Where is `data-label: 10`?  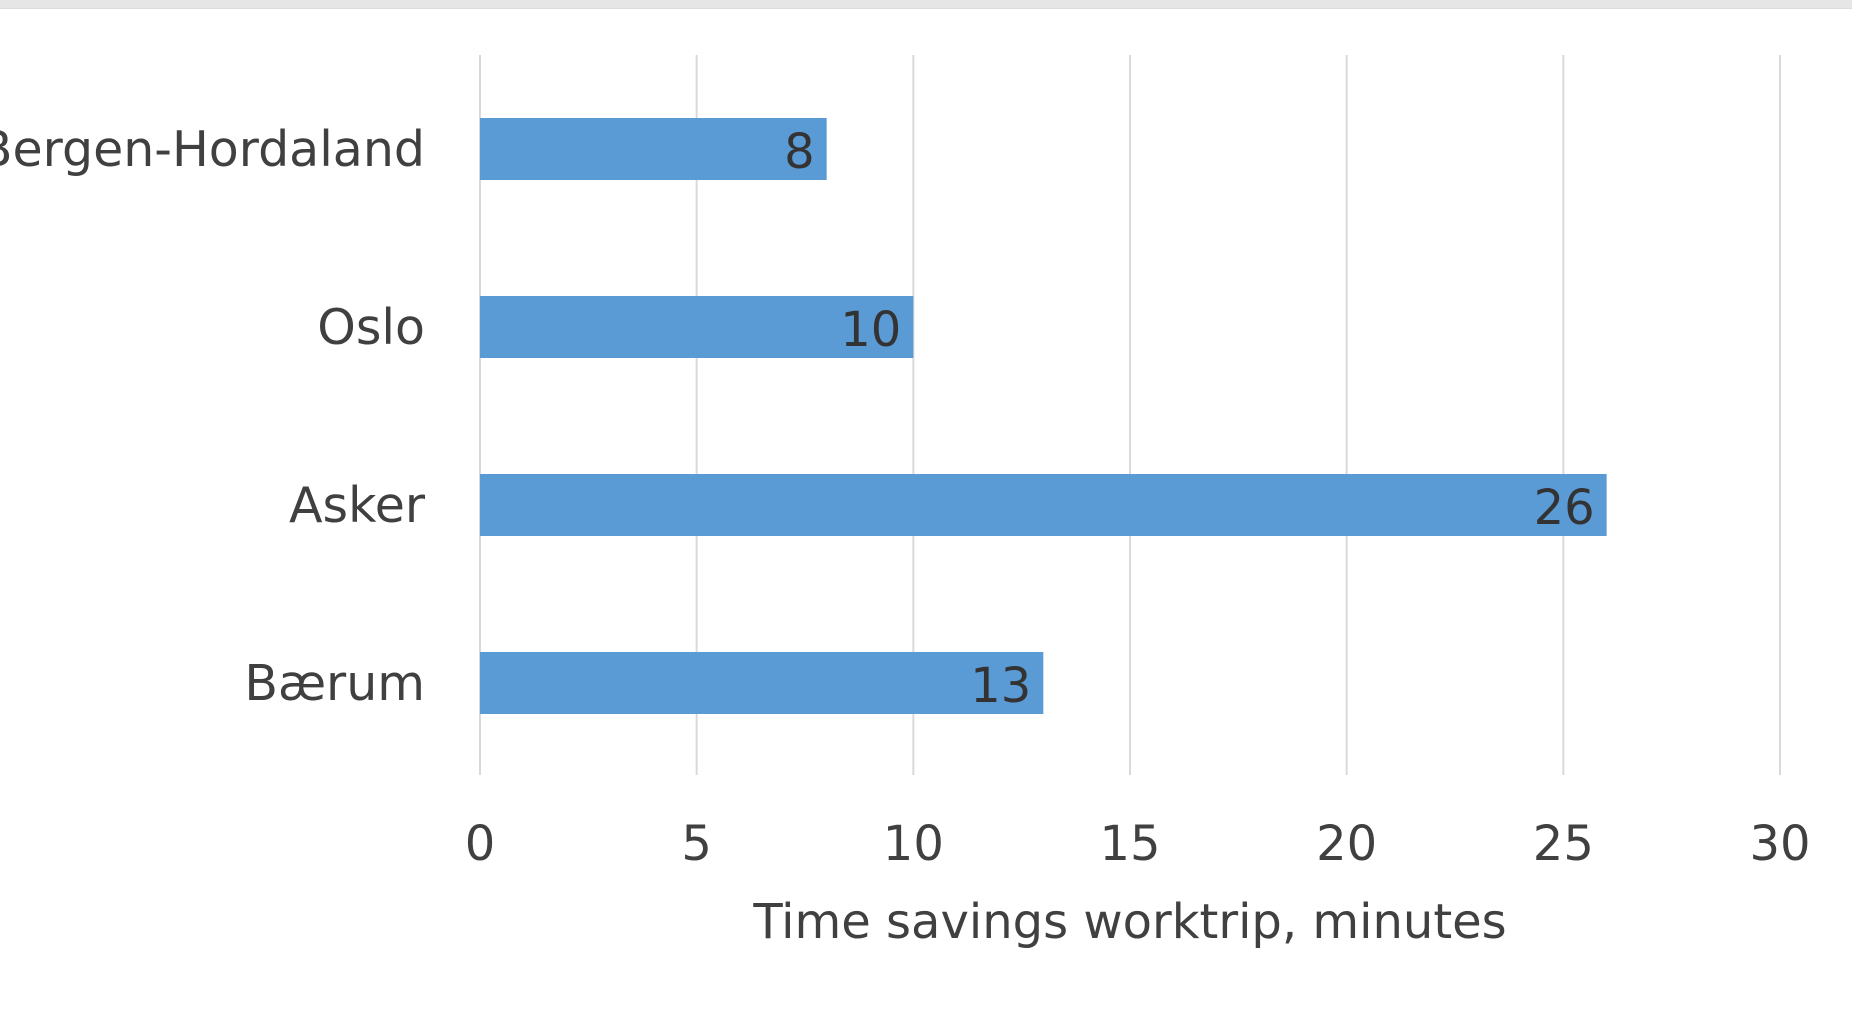 data-label: 10 is located at coordinates (870, 330).